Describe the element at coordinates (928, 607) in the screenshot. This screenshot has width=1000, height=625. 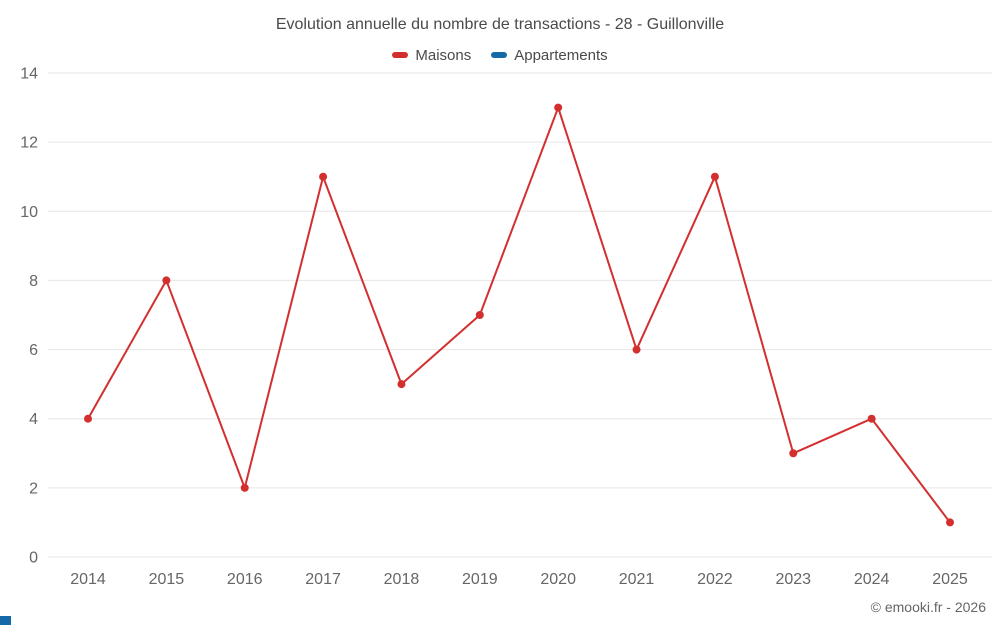
I see `copyright: © emooki.fr - 2026` at that location.